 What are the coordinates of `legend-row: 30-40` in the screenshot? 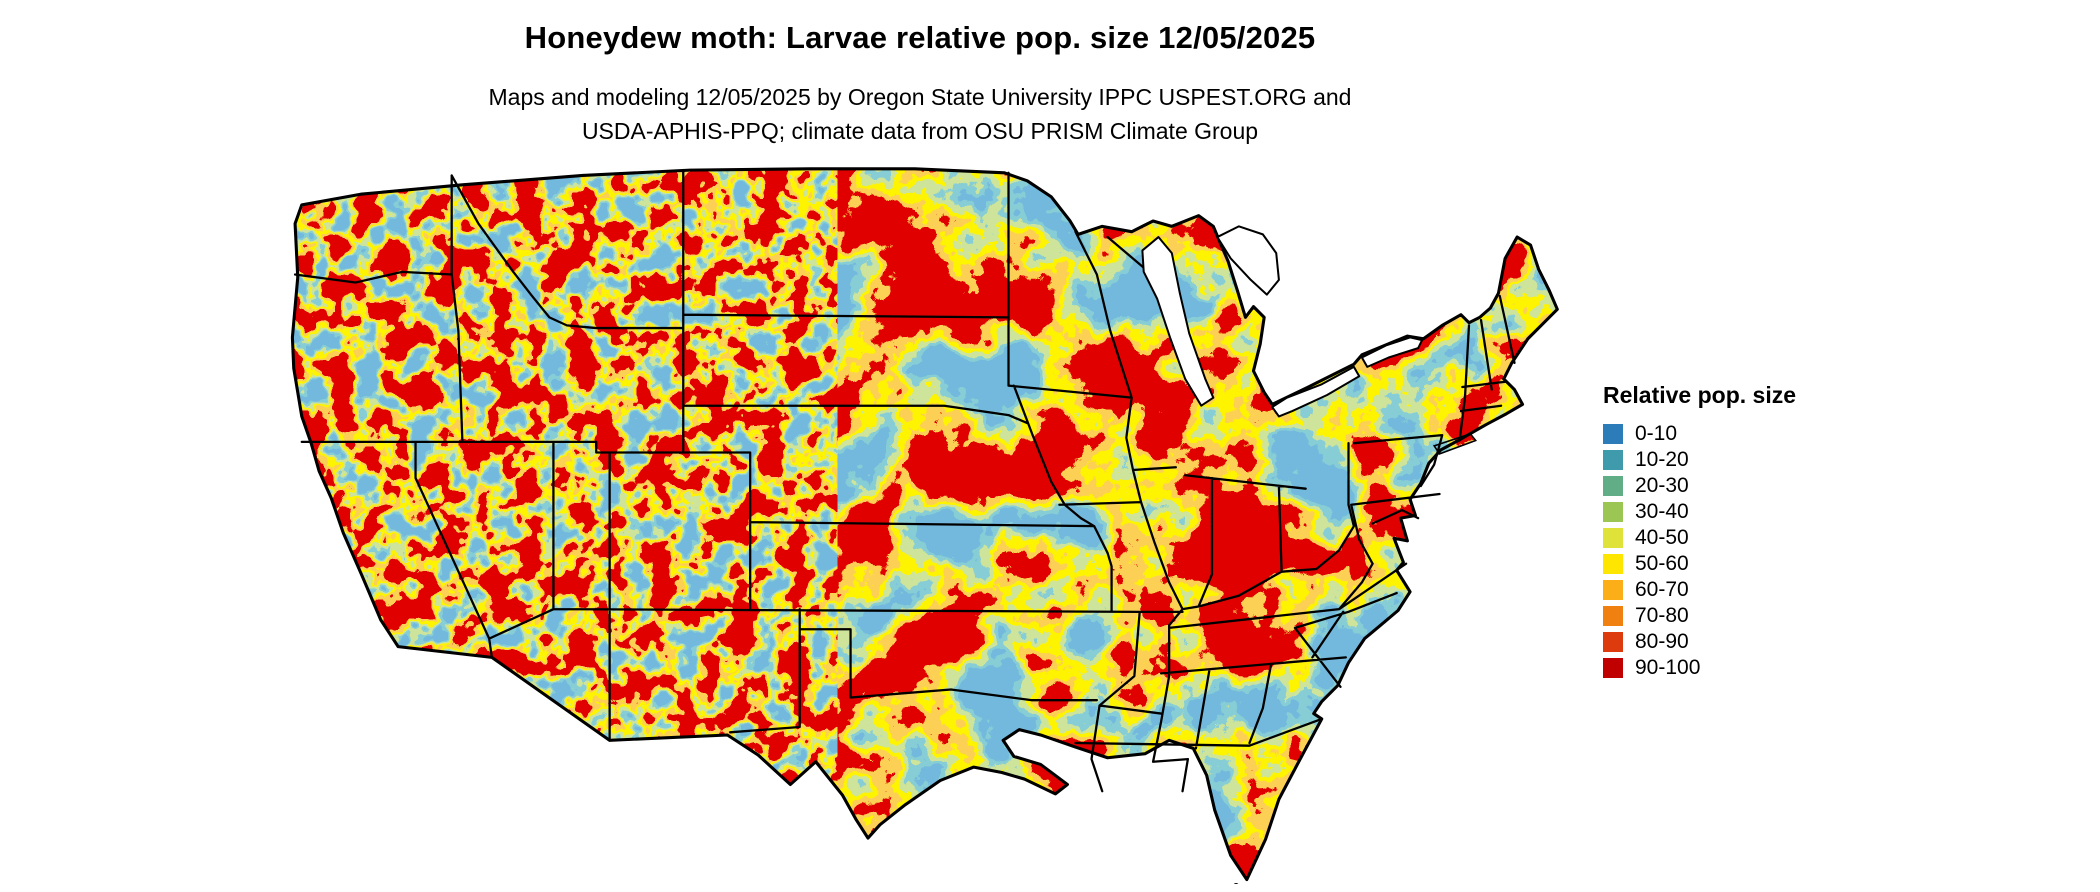 It's located at (1733, 511).